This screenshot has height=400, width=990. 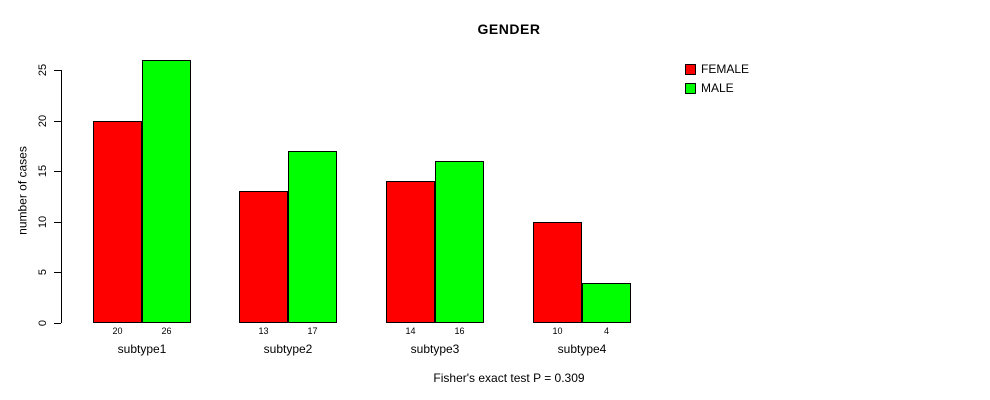 What do you see at coordinates (263, 257) in the screenshot?
I see `bar-subtype2-female` at bounding box center [263, 257].